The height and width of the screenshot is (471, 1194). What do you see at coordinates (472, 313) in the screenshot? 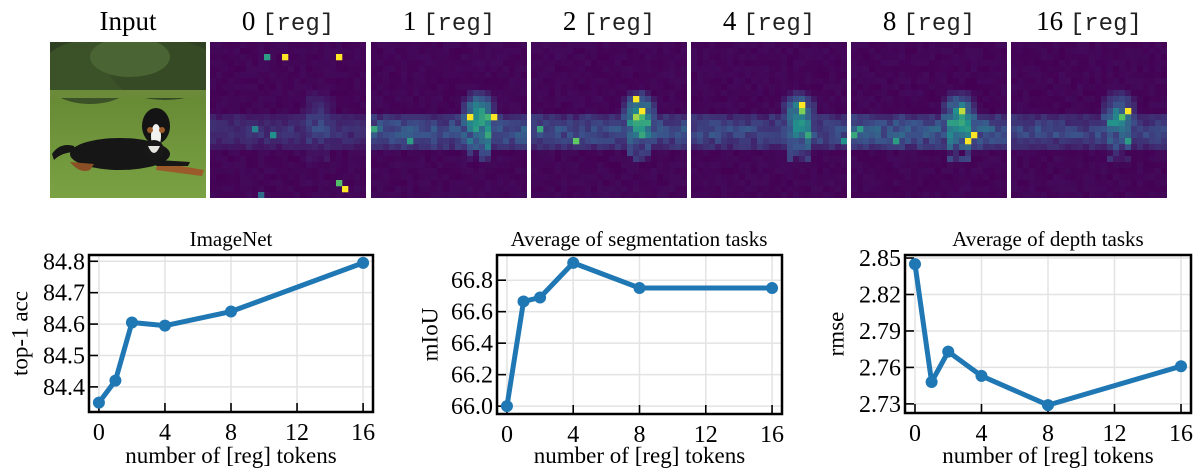
I see `y-tick-label: 66.6` at bounding box center [472, 313].